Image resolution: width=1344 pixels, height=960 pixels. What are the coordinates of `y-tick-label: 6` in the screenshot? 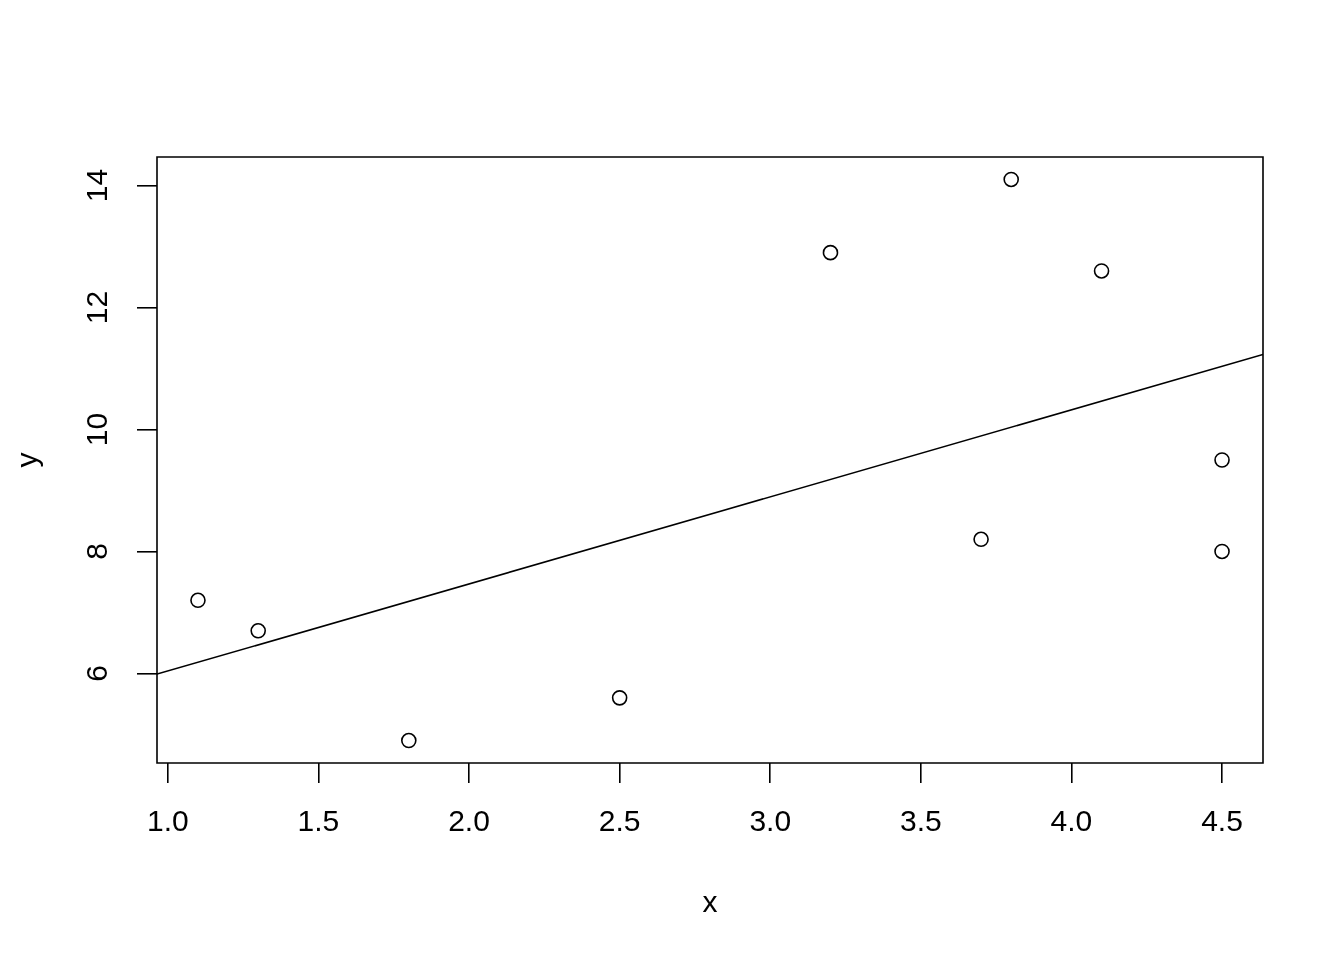 It's located at (96, 673).